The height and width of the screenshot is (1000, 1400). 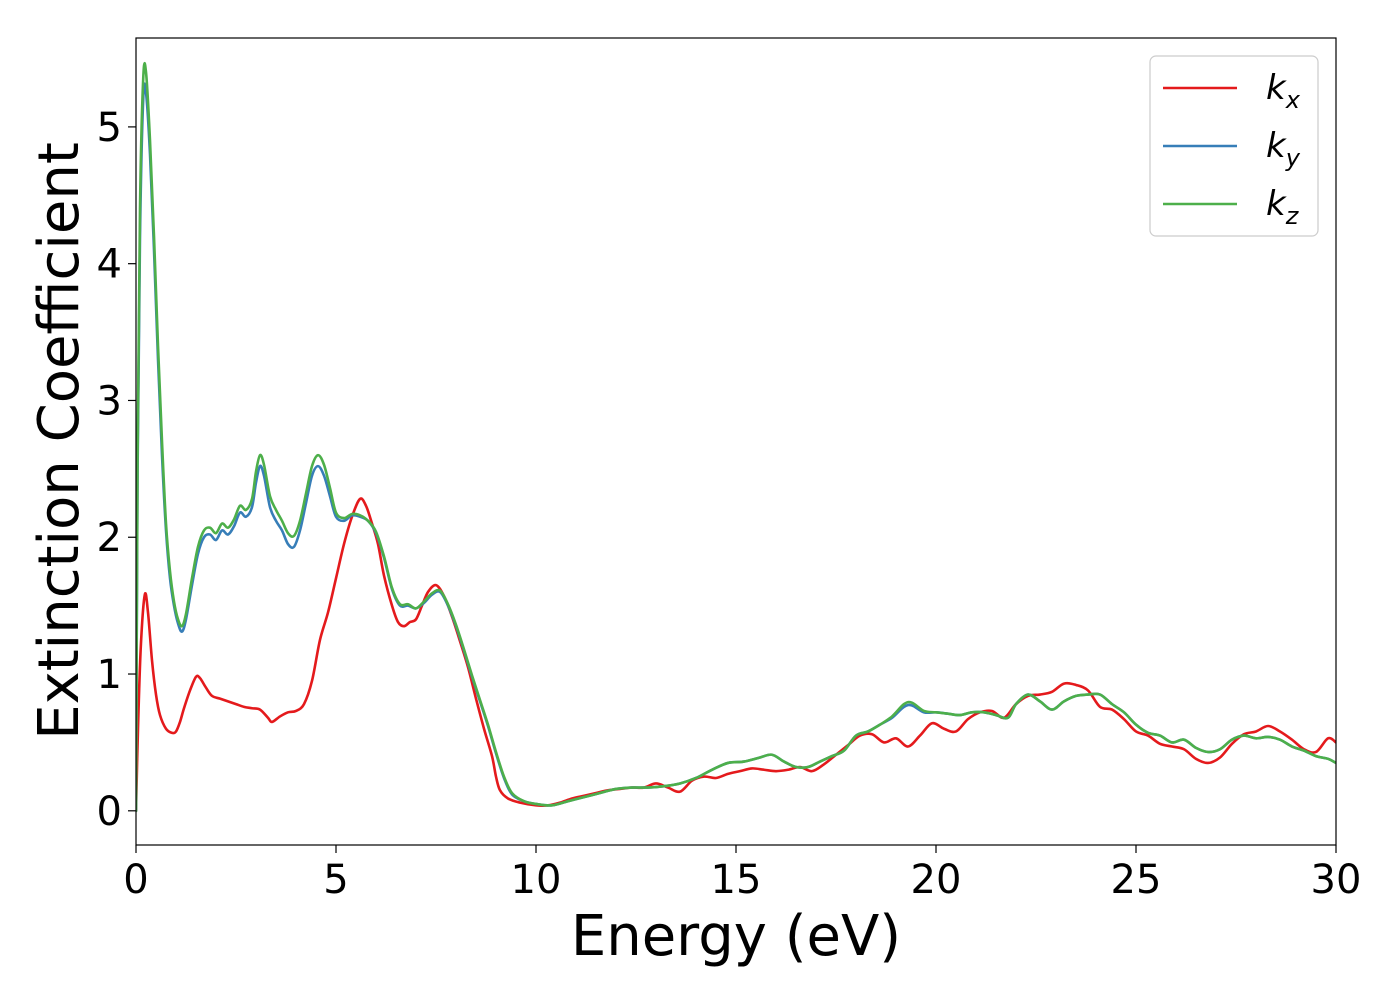 I want to click on y-tick-label: 4, so click(x=109, y=265).